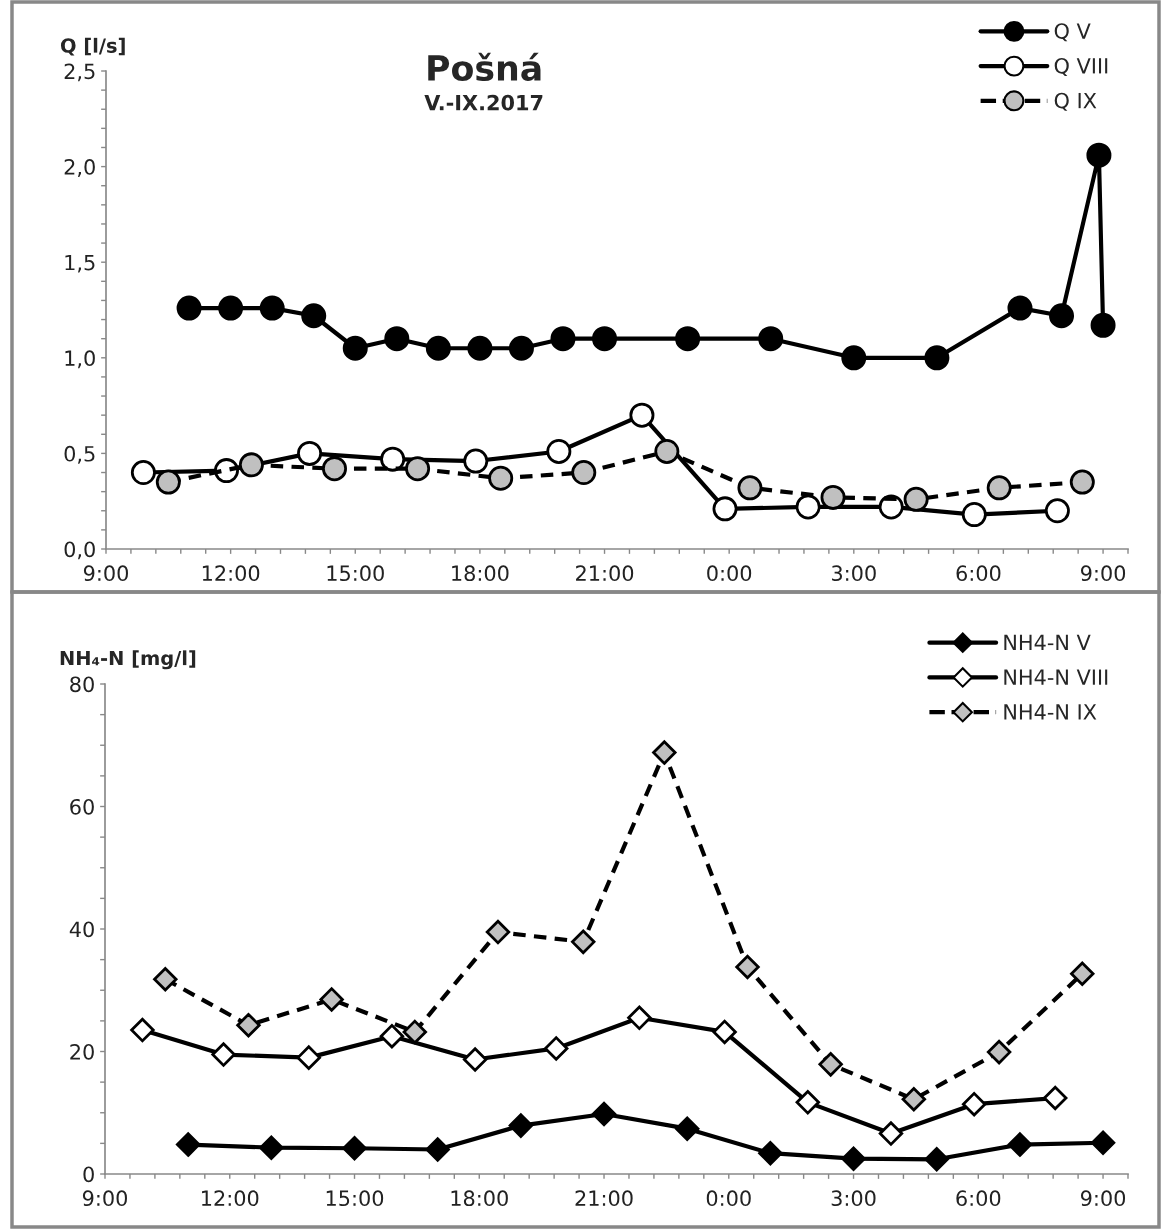 This screenshot has height=1229, width=1161. Describe the element at coordinates (82, 806) in the screenshot. I see `y-tick-label: 60` at that location.